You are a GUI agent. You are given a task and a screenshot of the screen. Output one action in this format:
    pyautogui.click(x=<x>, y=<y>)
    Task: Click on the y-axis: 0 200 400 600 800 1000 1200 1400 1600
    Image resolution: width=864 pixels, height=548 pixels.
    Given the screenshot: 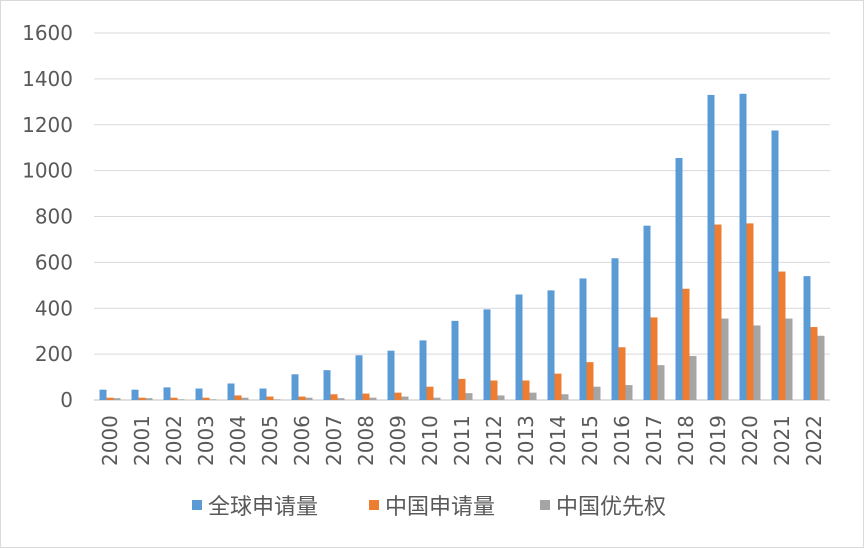 What is the action you would take?
    pyautogui.click(x=47, y=216)
    